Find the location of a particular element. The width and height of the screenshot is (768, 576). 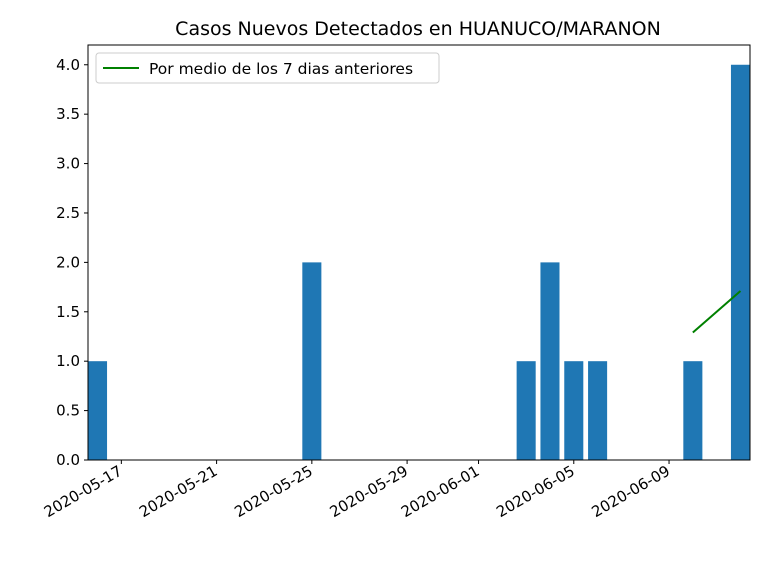

y-tick-label: 4.0 is located at coordinates (68, 65).